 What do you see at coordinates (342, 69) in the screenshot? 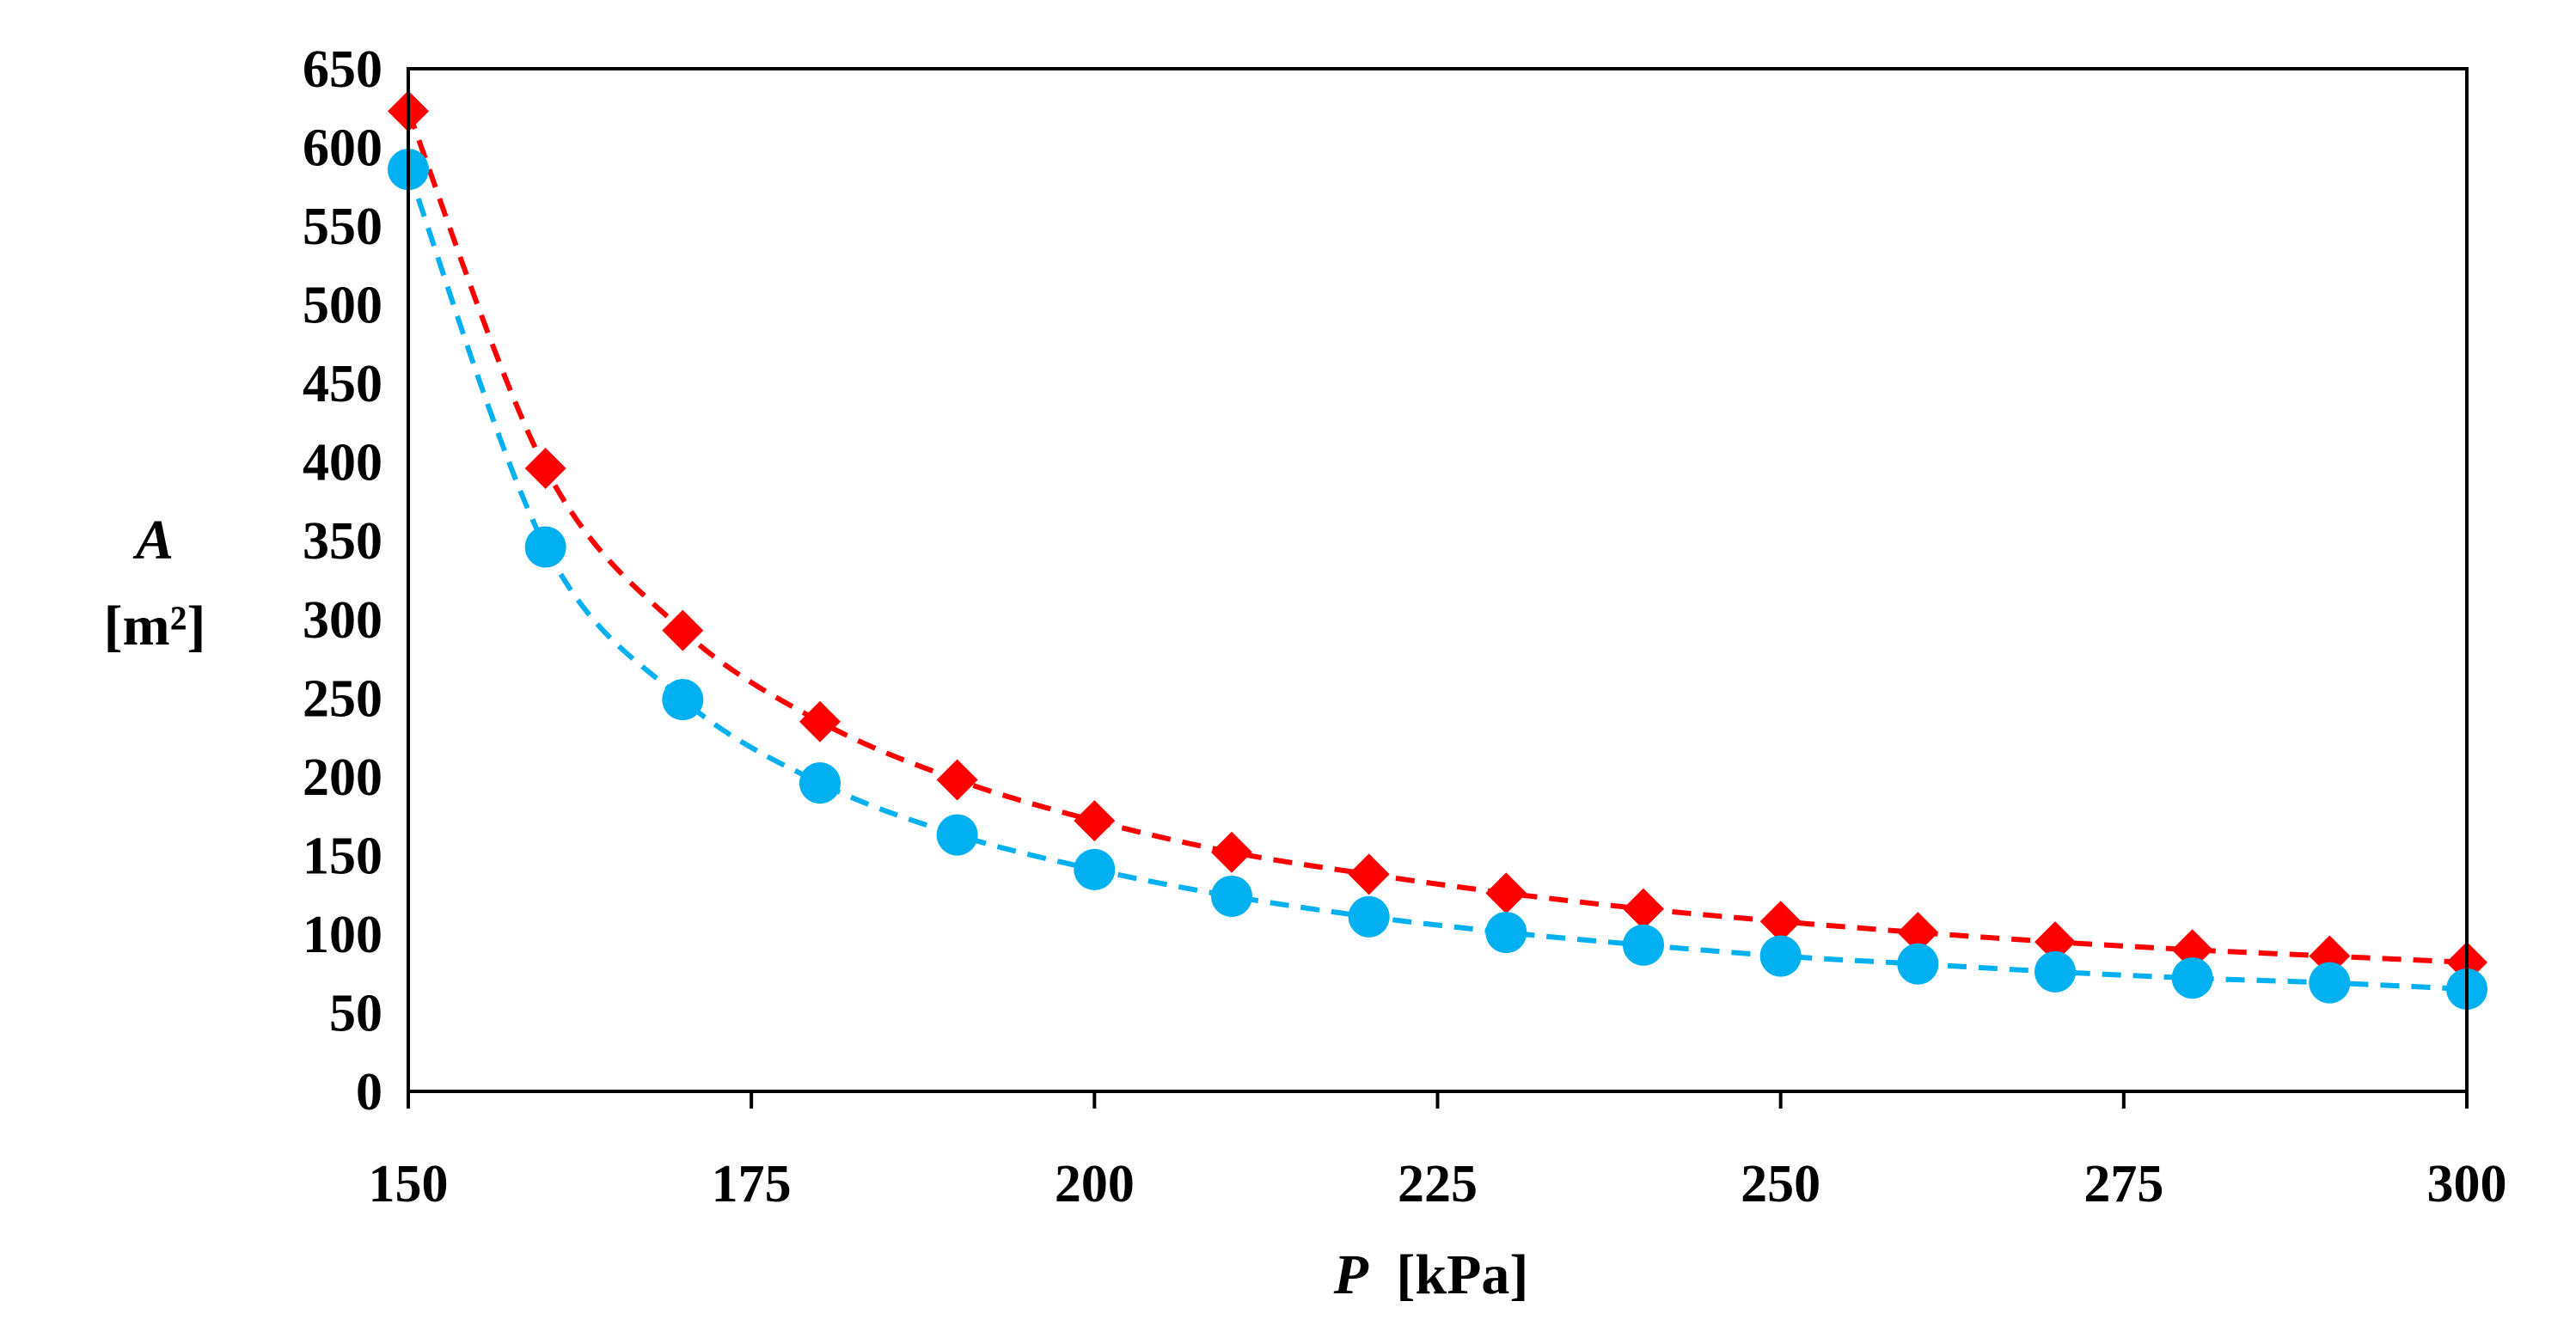
I see `y-tick-label: 650` at bounding box center [342, 69].